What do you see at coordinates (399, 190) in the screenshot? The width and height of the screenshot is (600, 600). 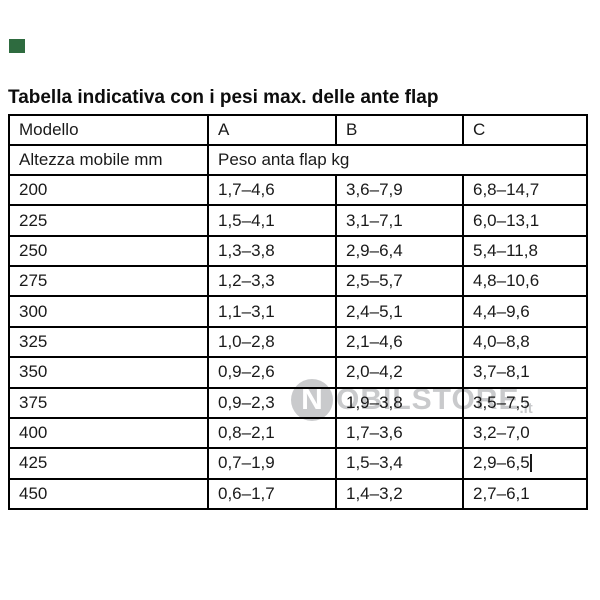 I see `weight-range-cell: 3,6–7,9` at bounding box center [399, 190].